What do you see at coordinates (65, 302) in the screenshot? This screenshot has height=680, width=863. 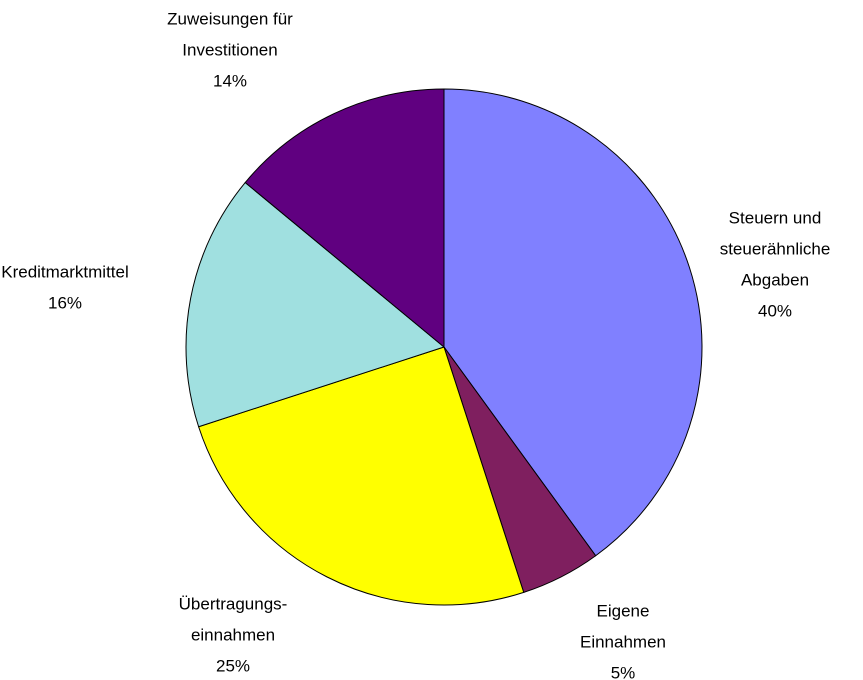 I see `slice-value-label: 16%` at bounding box center [65, 302].